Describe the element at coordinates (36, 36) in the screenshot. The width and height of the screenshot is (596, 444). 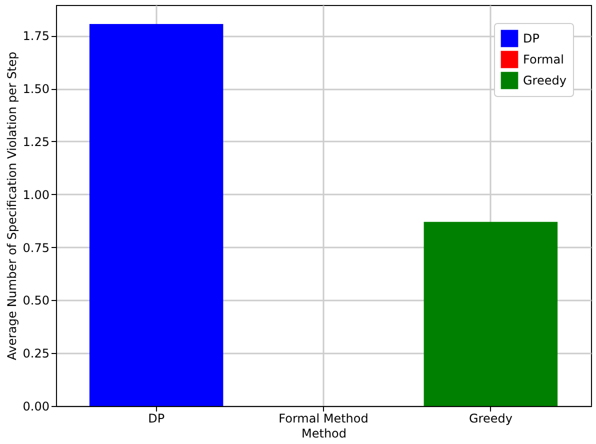
I see `y-tick-label: 1.75` at that location.